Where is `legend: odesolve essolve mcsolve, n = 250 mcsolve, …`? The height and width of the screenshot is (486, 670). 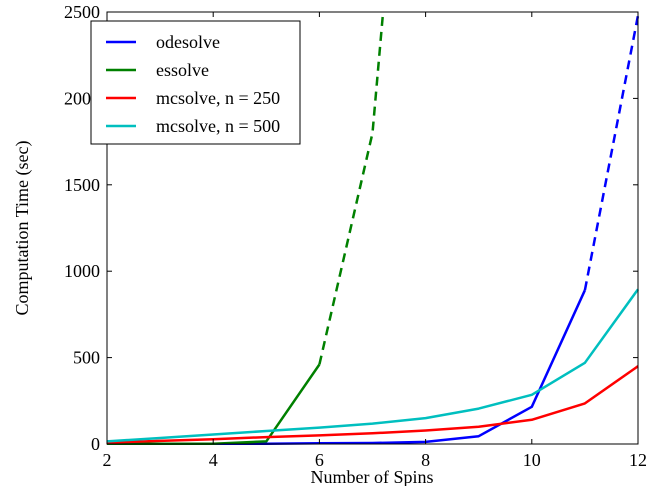 legend: odesolve essolve mcsolve, n = 250 mcsolve, … is located at coordinates (195, 82).